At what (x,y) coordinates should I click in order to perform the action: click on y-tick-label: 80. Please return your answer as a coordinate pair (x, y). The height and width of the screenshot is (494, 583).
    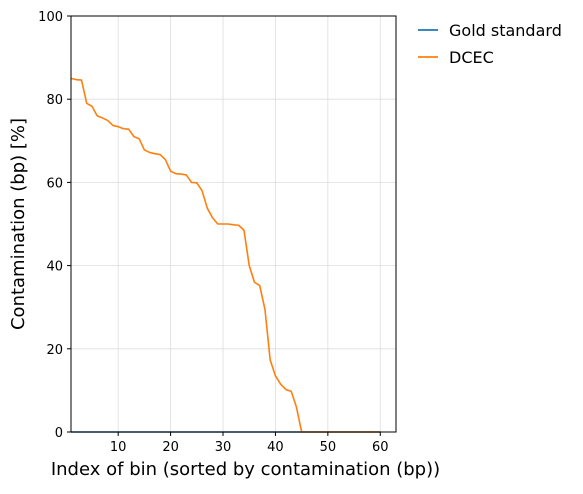
    Looking at the image, I should click on (54, 100).